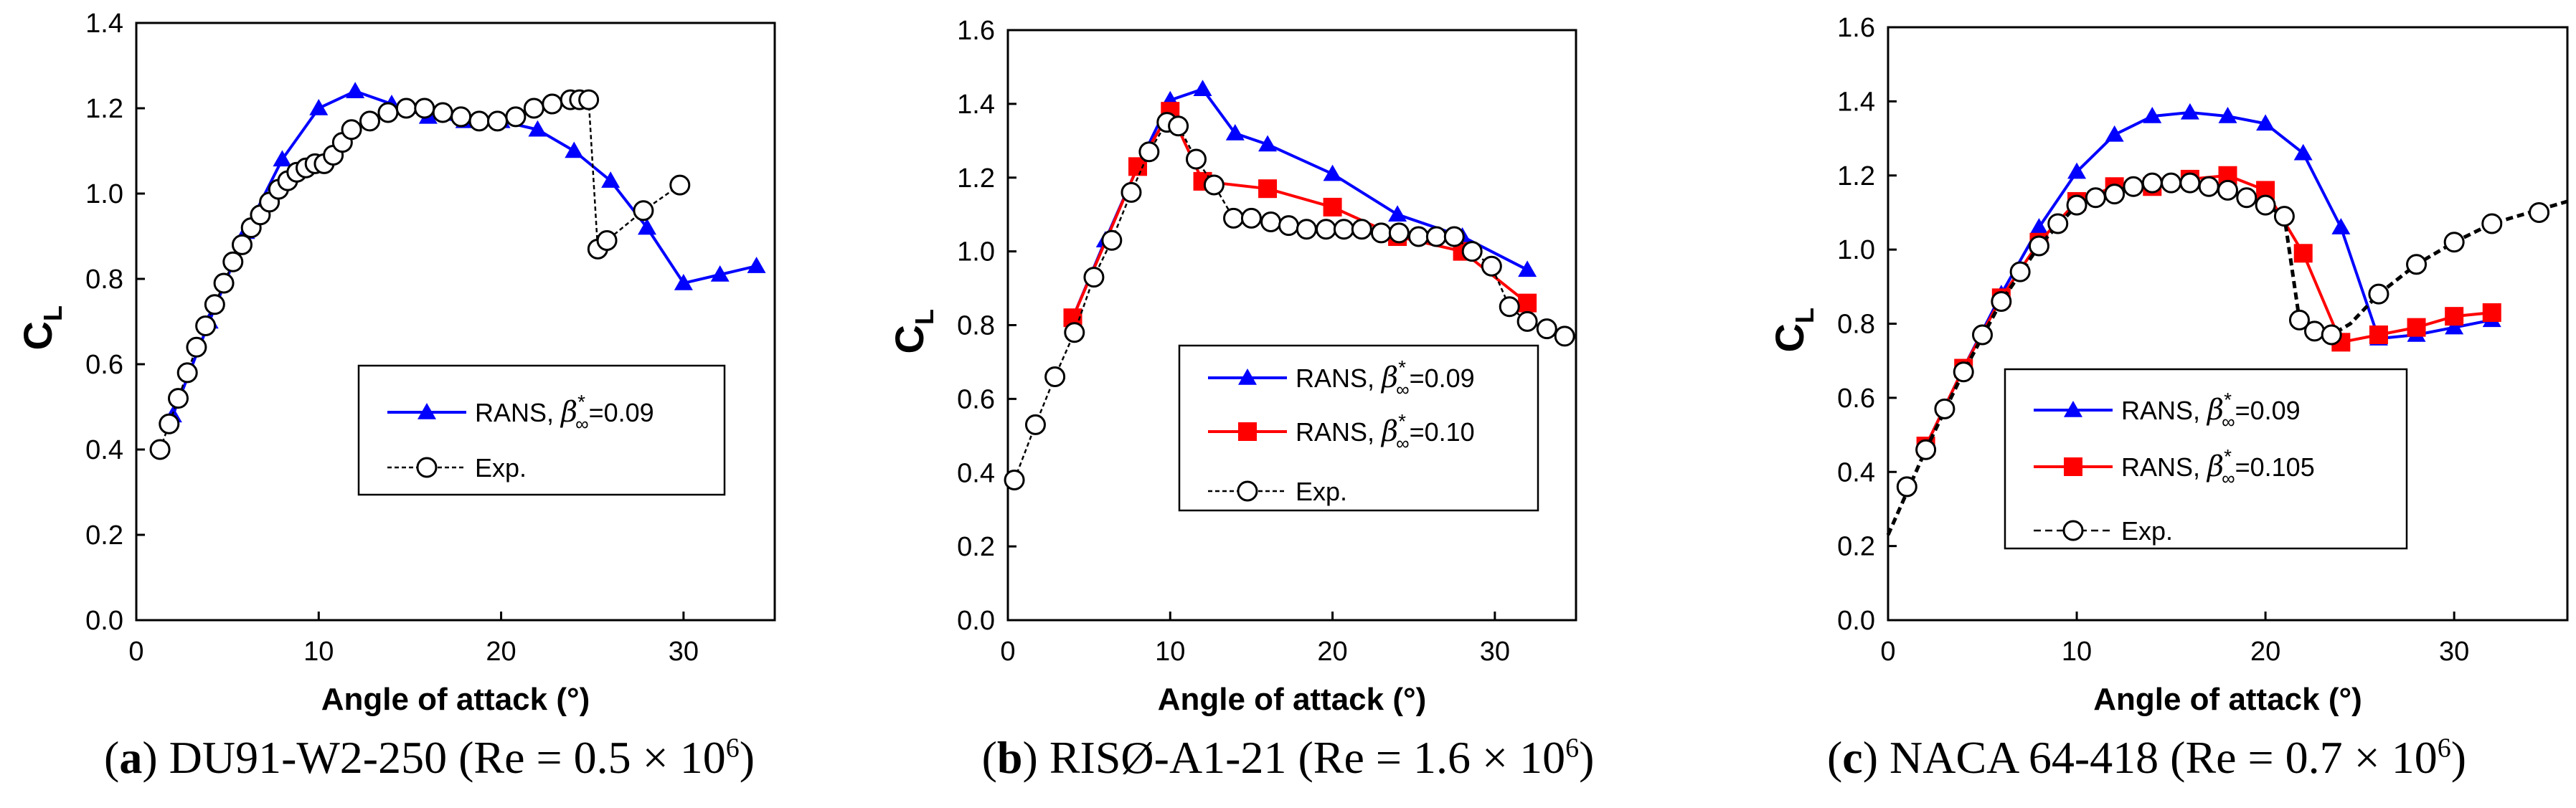 The width and height of the screenshot is (2576, 808). I want to click on x-axis-label: Angle of attack (°), so click(1292, 699).